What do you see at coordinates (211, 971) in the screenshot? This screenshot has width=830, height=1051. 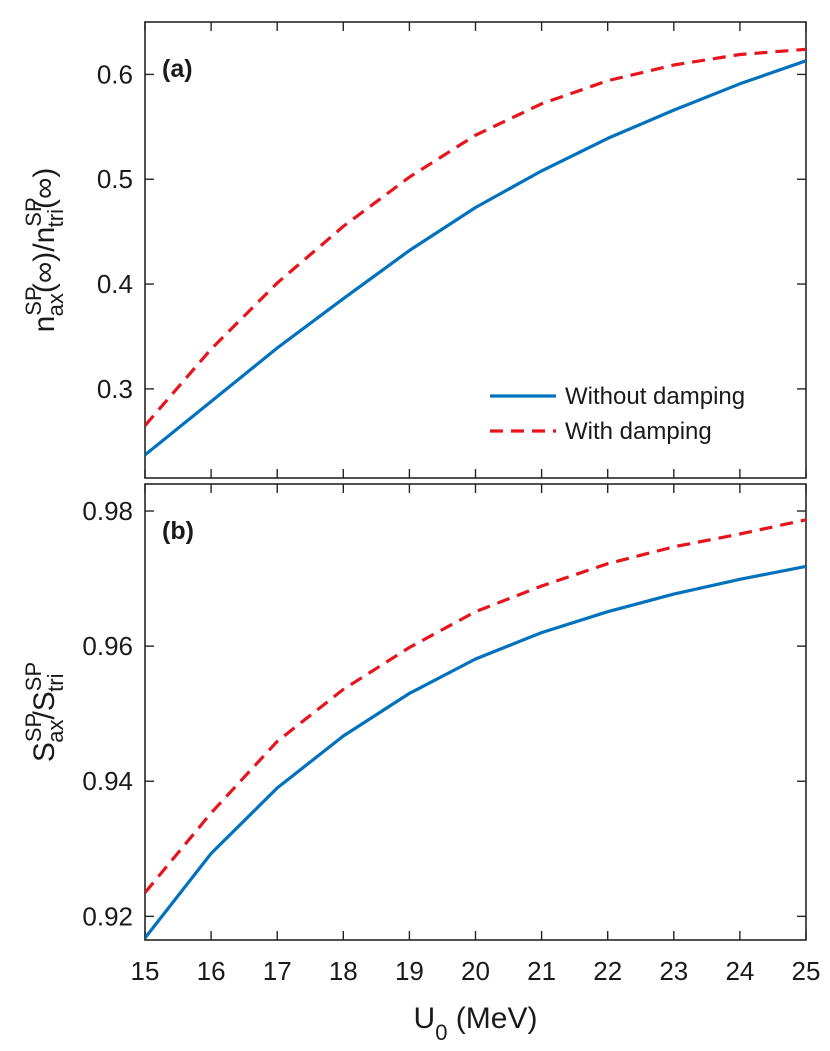 I see `panel-b-xtick-label: 16` at bounding box center [211, 971].